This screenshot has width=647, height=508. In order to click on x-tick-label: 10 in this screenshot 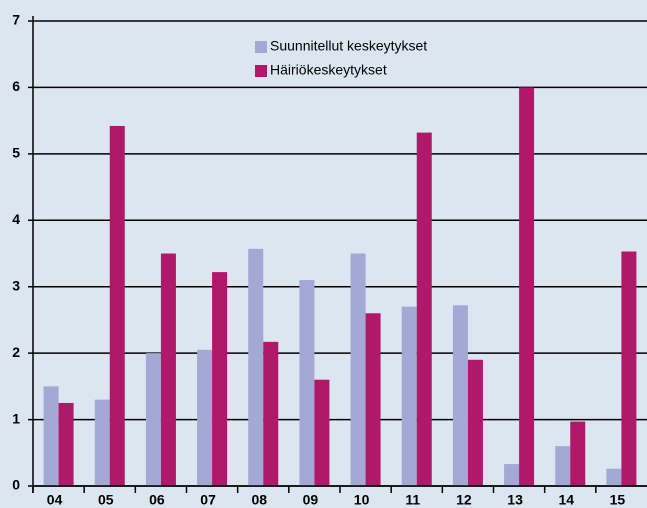, I will do `click(362, 500)`.